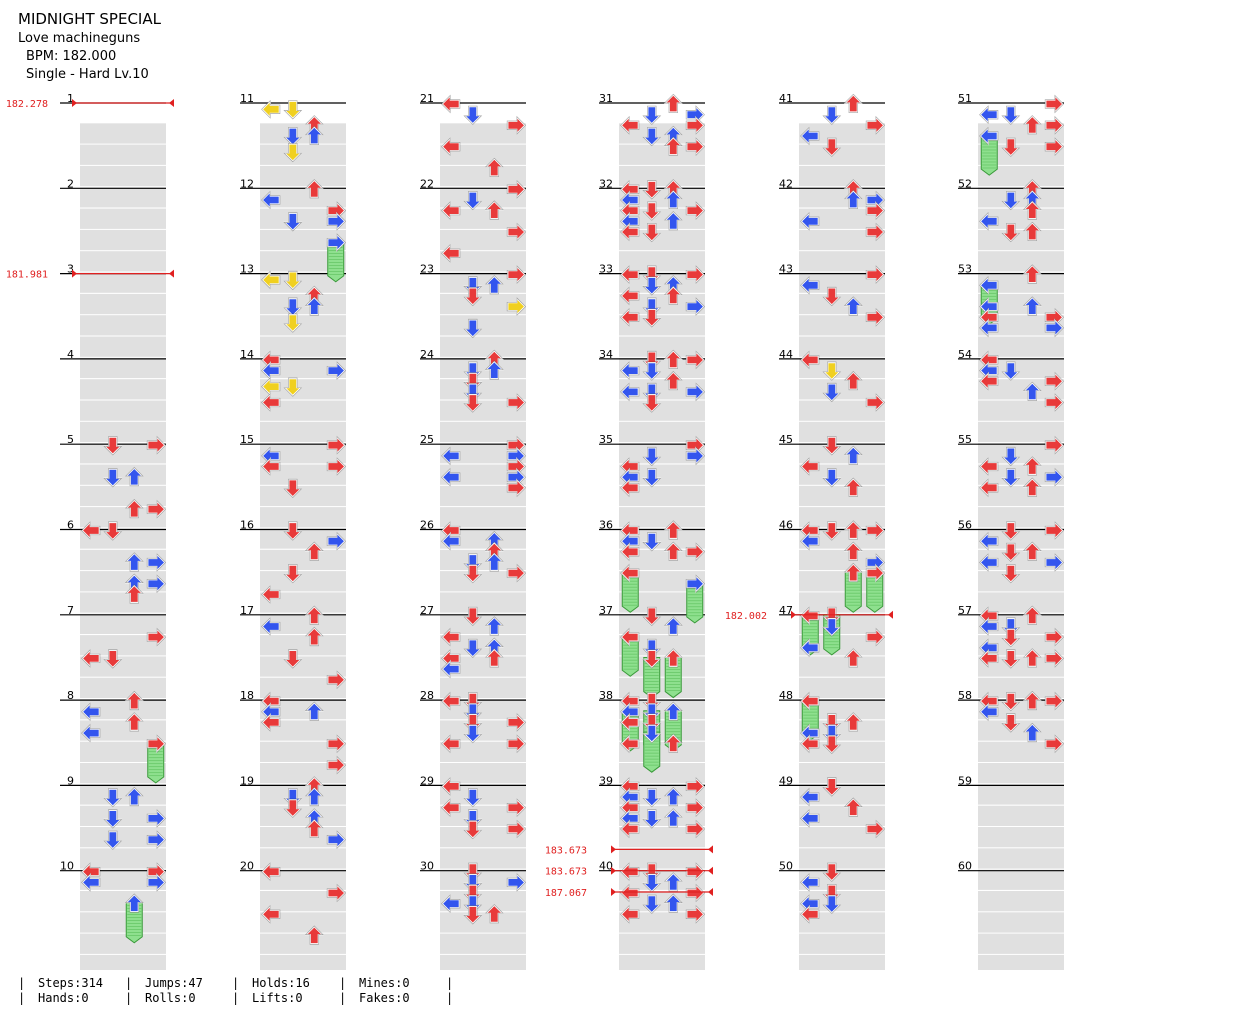 This screenshot has height=1024, width=1257. What do you see at coordinates (71, 983) in the screenshot?
I see `stat-steps: Steps:314` at bounding box center [71, 983].